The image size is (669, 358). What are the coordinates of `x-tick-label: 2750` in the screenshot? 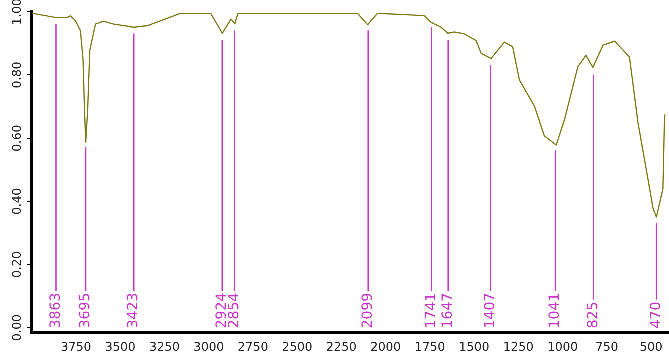 It's located at (253, 347).